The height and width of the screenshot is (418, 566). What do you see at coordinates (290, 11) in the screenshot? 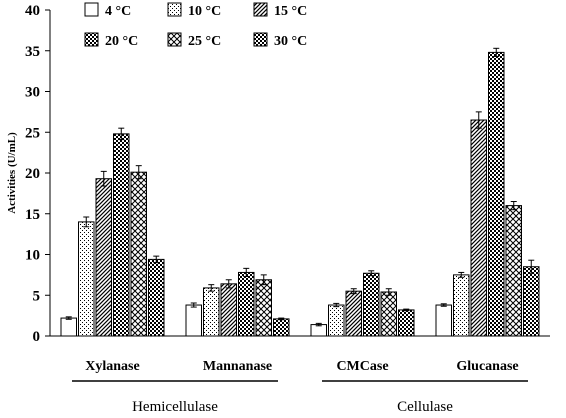
I see `legend-label: 15 °C` at bounding box center [290, 11].